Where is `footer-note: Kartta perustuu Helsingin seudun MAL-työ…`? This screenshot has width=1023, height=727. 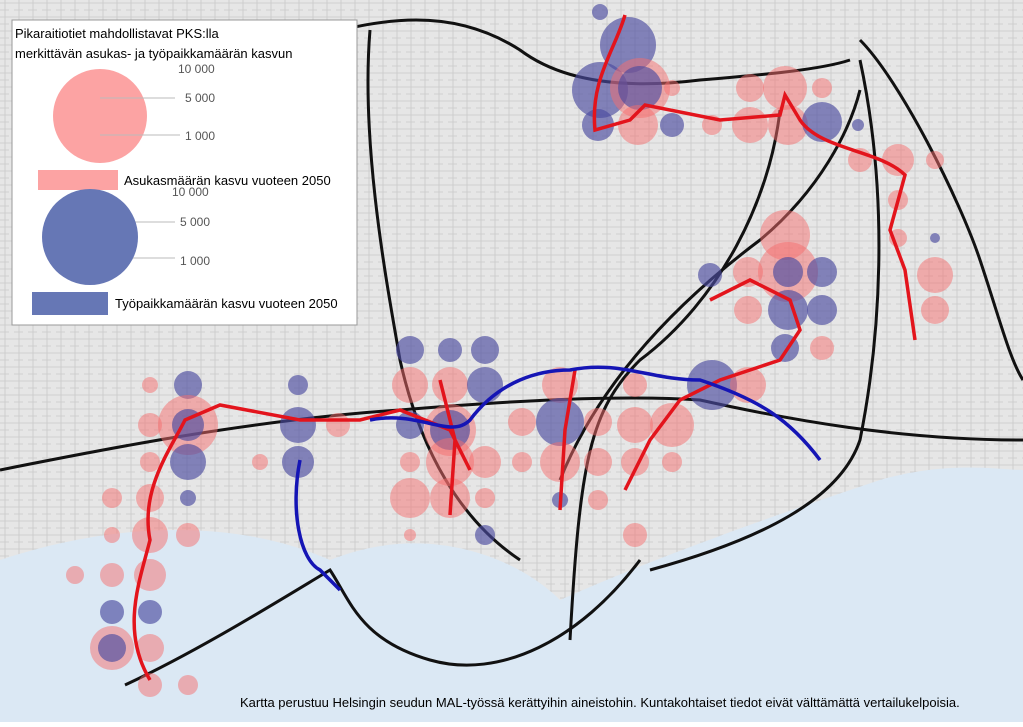
footer-note: Kartta perustuu Helsingin seudun MAL-työ… is located at coordinates (600, 702).